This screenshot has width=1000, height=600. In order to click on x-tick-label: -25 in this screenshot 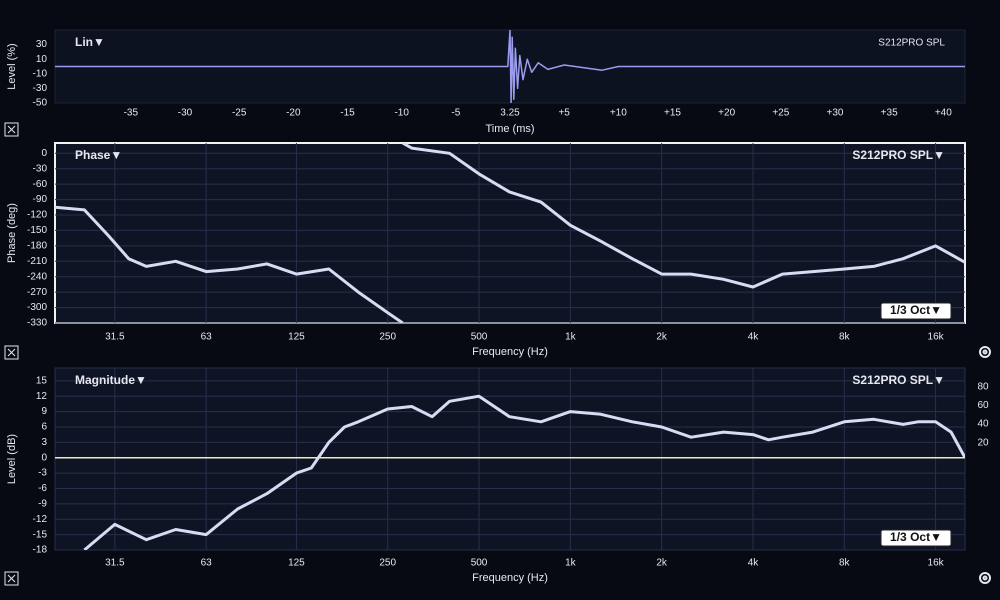, I will do `click(239, 113)`.